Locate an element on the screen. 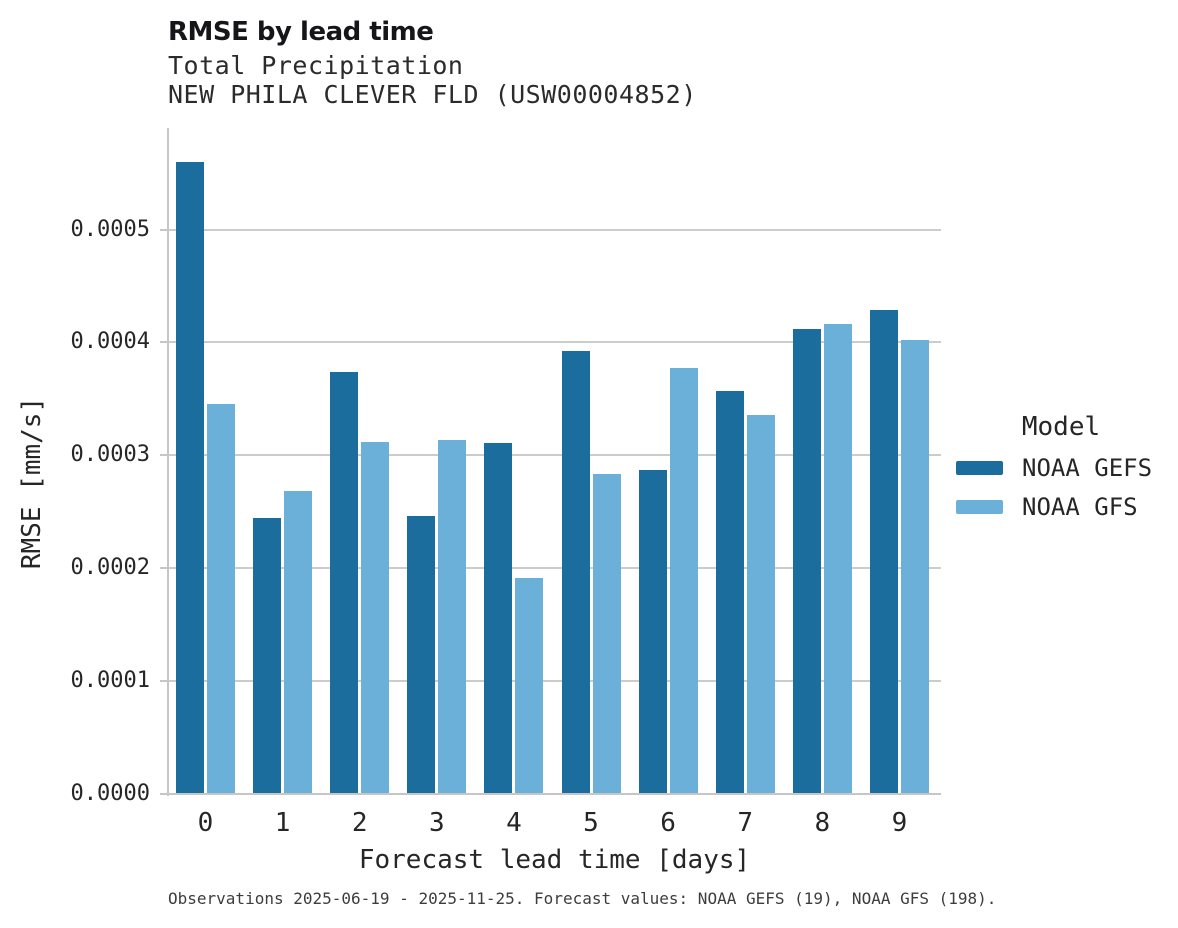  y-axis-title: RMSE [mm/s] is located at coordinates (32, 483).